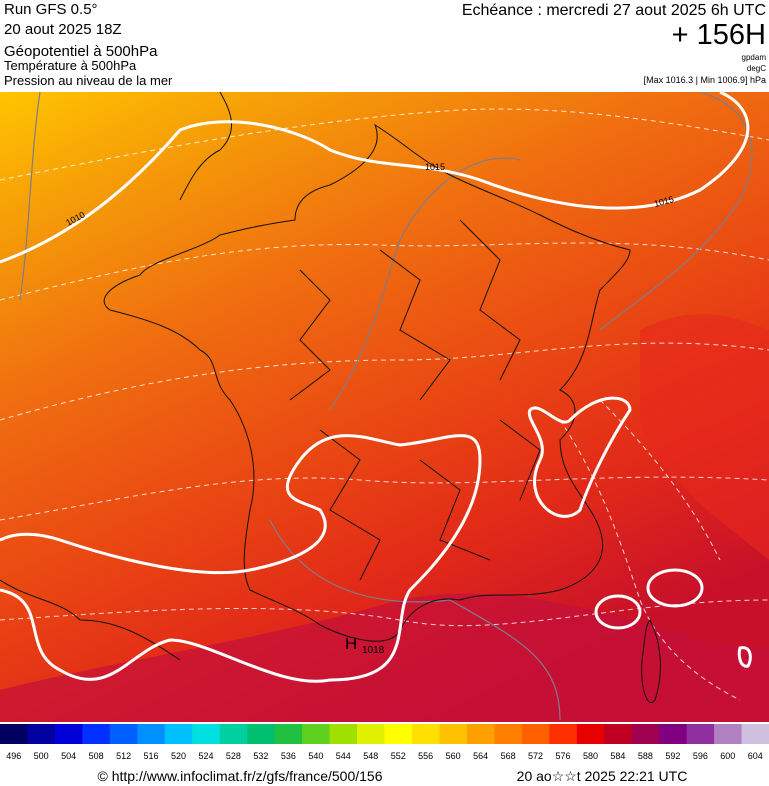  Describe the element at coordinates (535, 756) in the screenshot. I see `scale-label: 572` at that location.